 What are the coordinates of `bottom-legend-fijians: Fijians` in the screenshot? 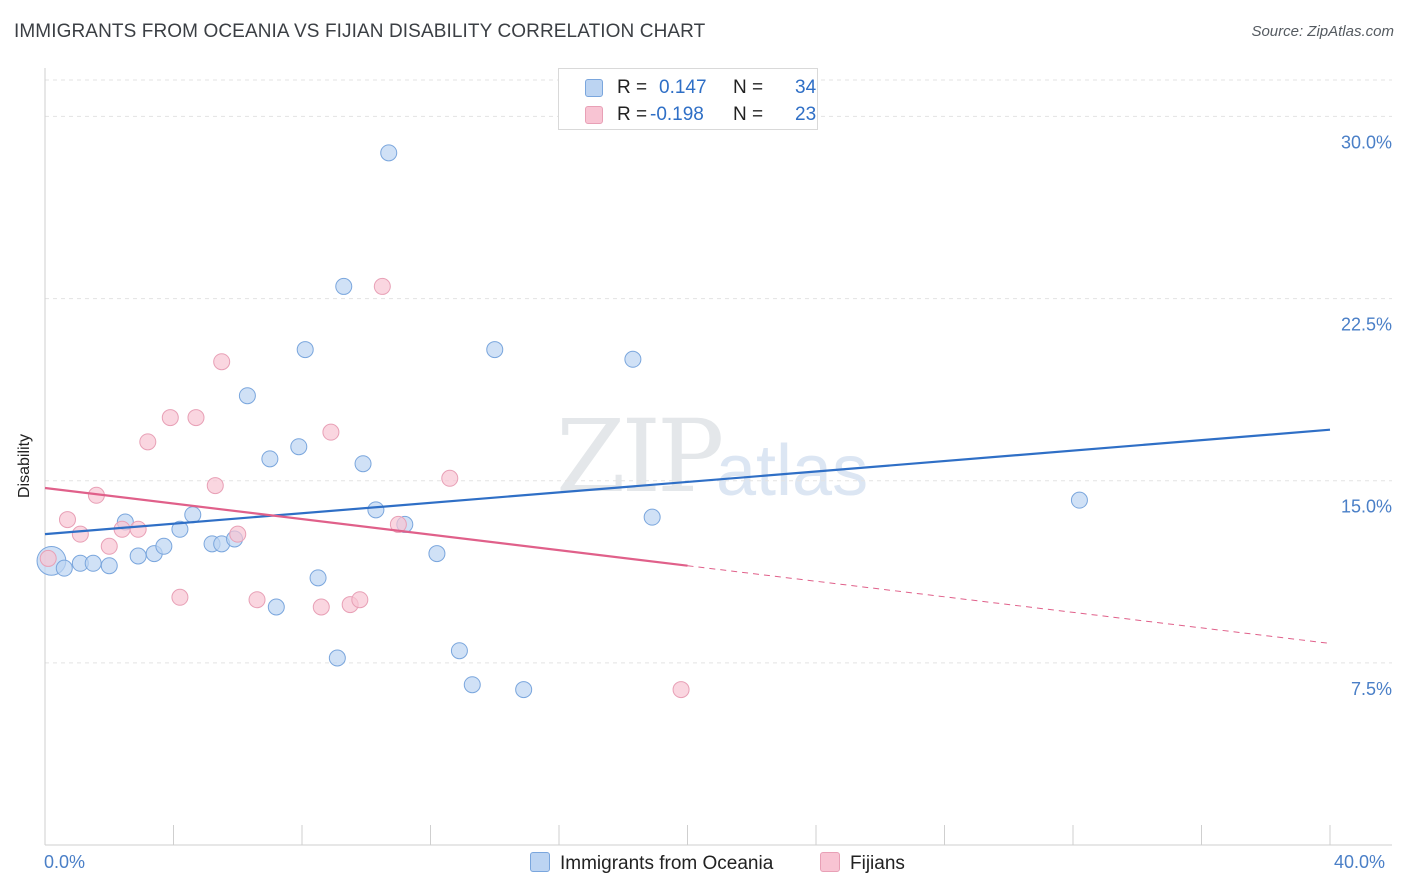 It's located at (862, 863).